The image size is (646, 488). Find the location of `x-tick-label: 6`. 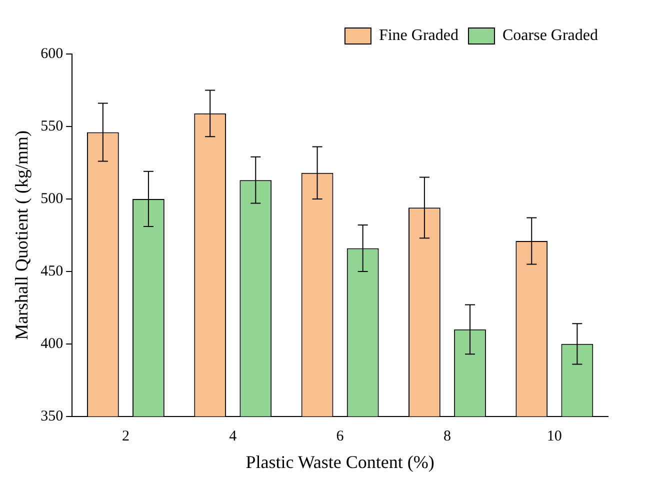

x-tick-label: 6 is located at coordinates (340, 436).